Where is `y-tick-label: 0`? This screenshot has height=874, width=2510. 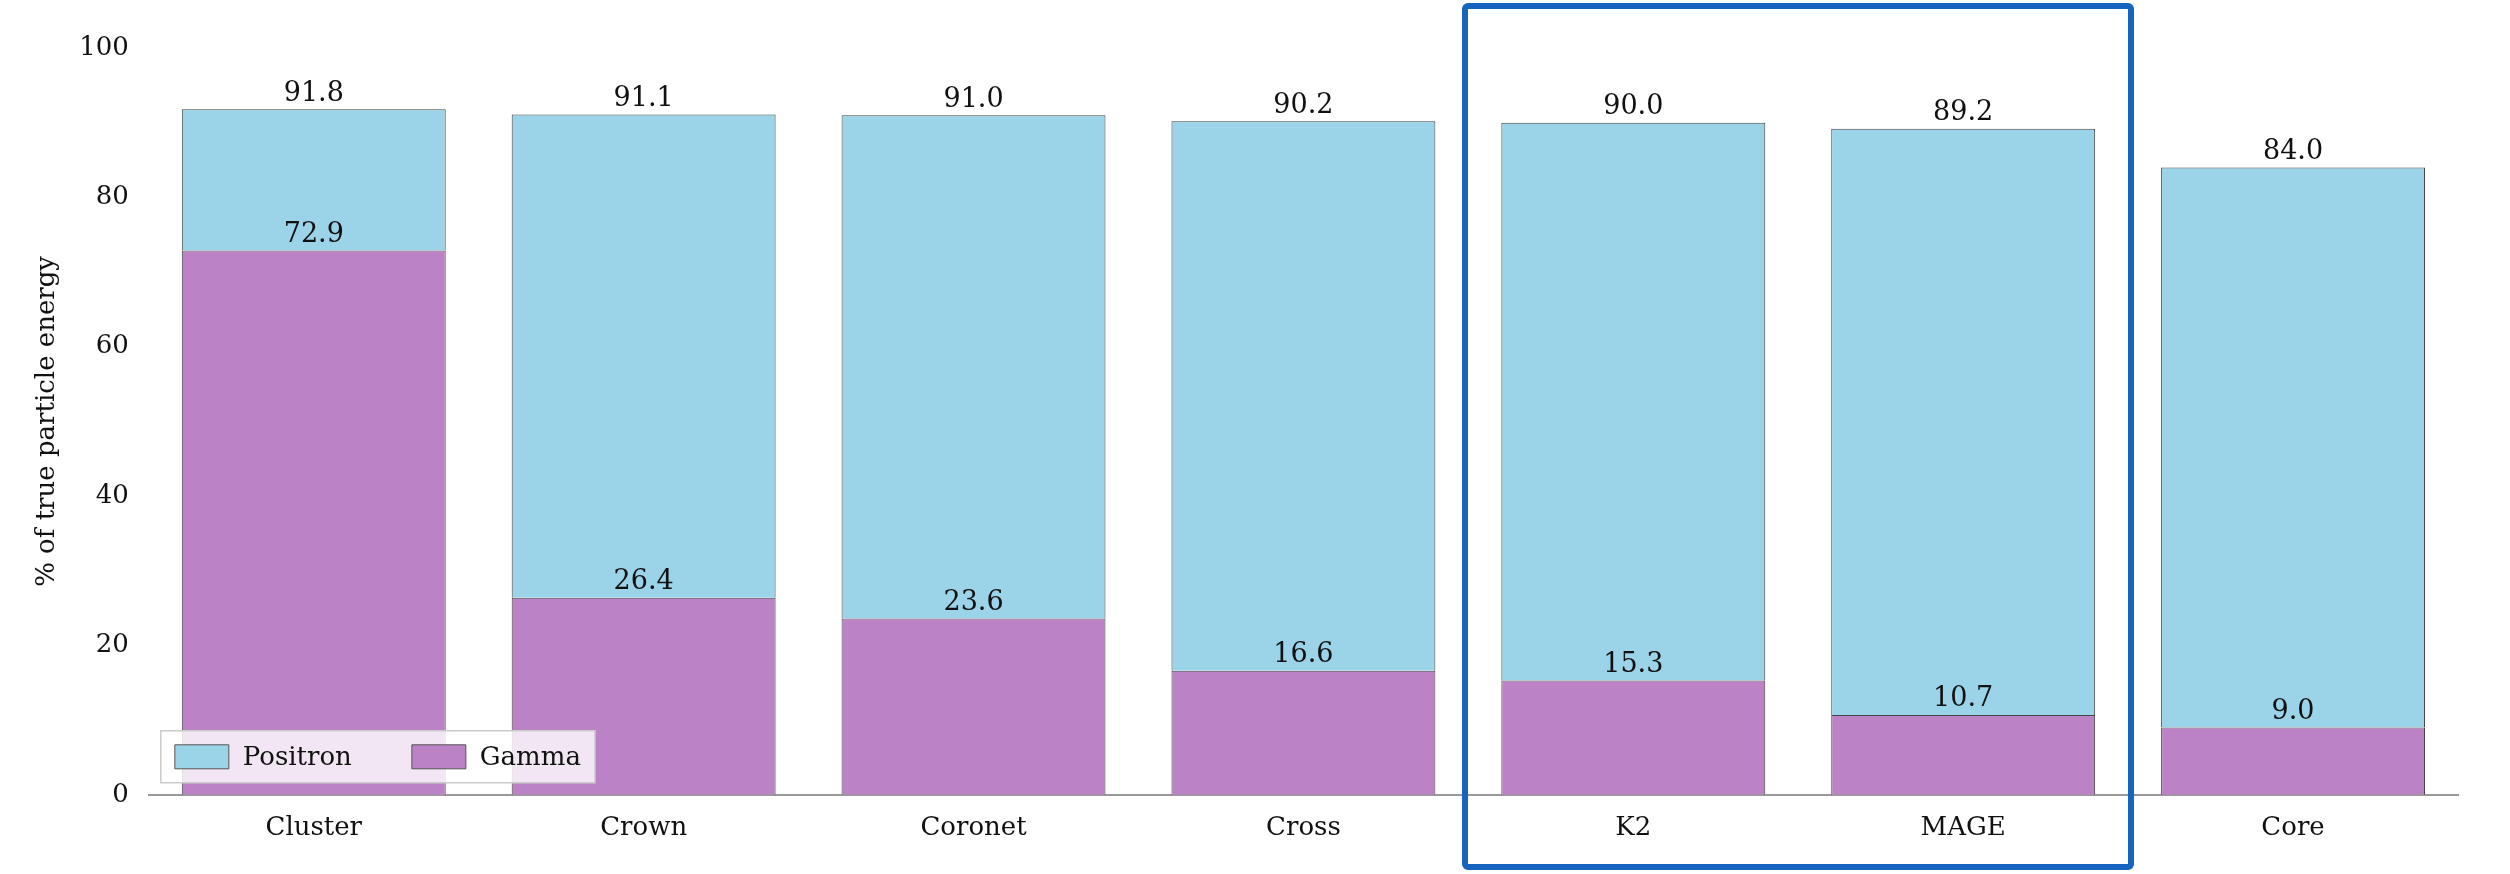 y-tick-label: 0 is located at coordinates (120, 792).